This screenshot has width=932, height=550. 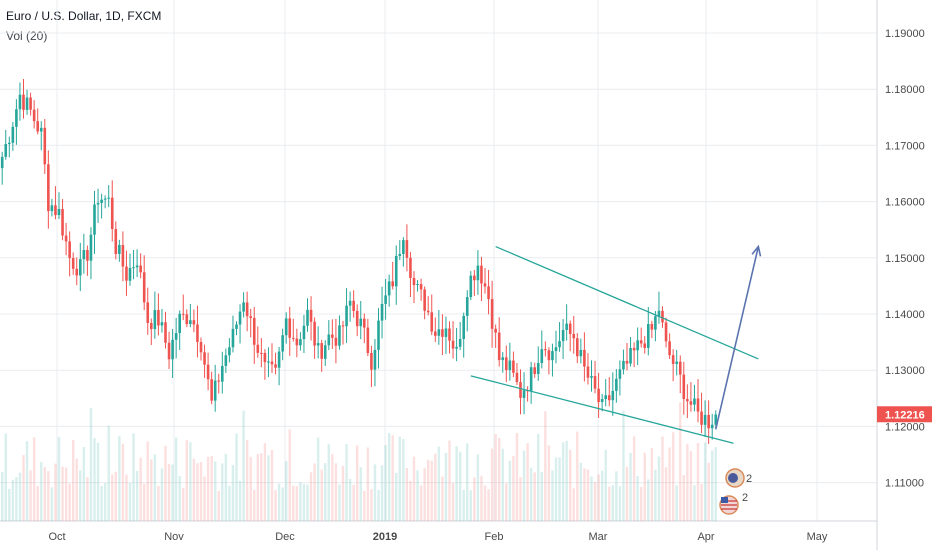 I want to click on y-tick-label: 1.14000, so click(x=905, y=315).